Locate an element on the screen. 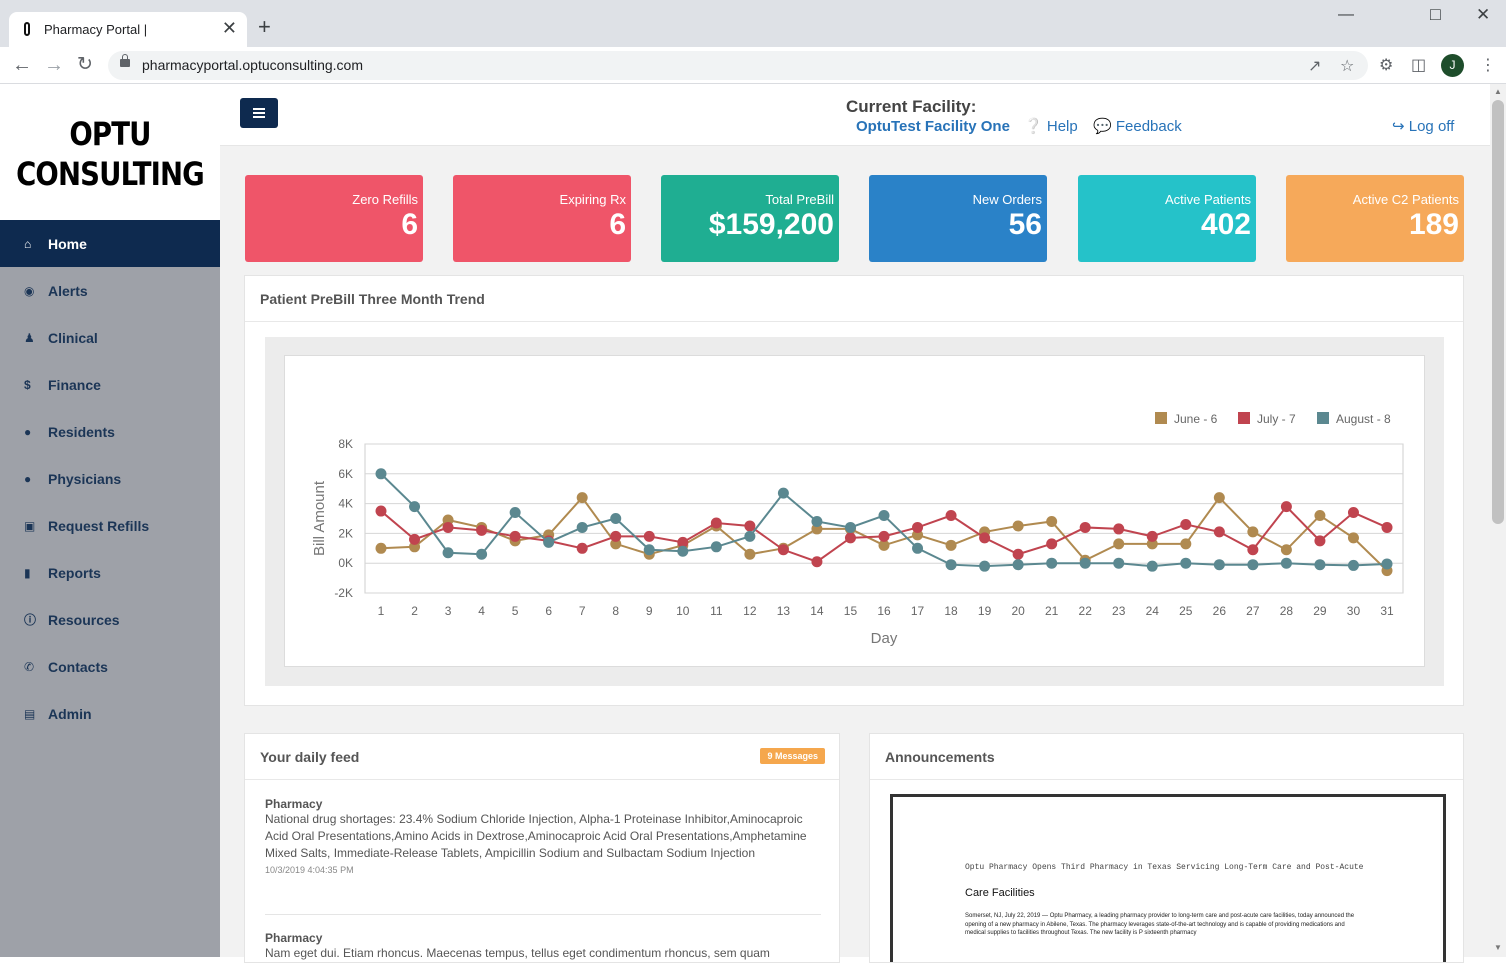 The height and width of the screenshot is (963, 1506). sidebar-item-request-refills: ▣ Request Refills is located at coordinates (110, 525).